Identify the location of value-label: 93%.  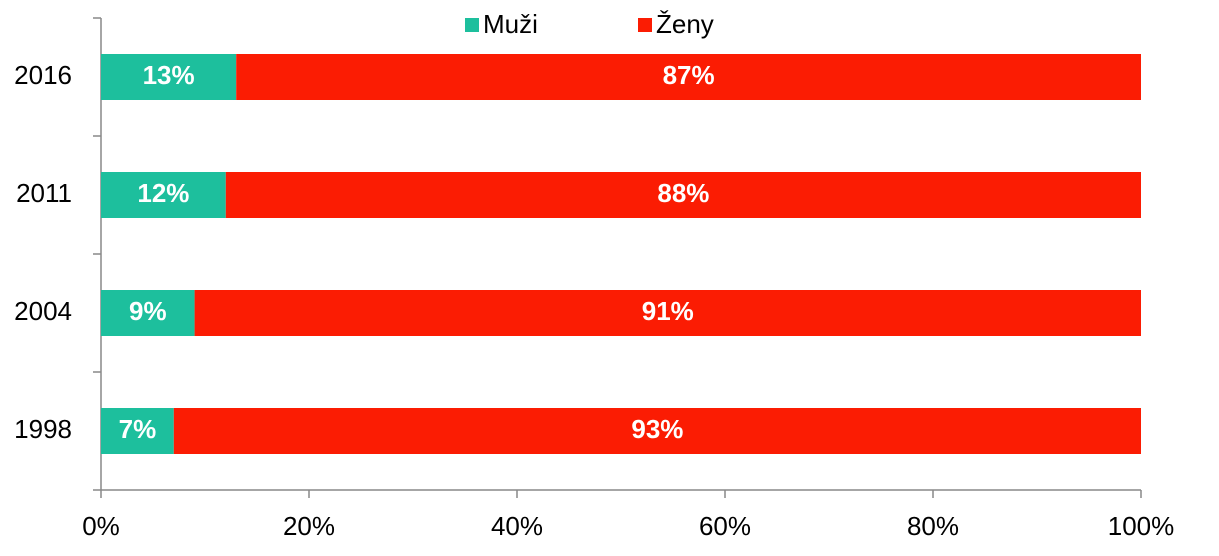
(657, 429).